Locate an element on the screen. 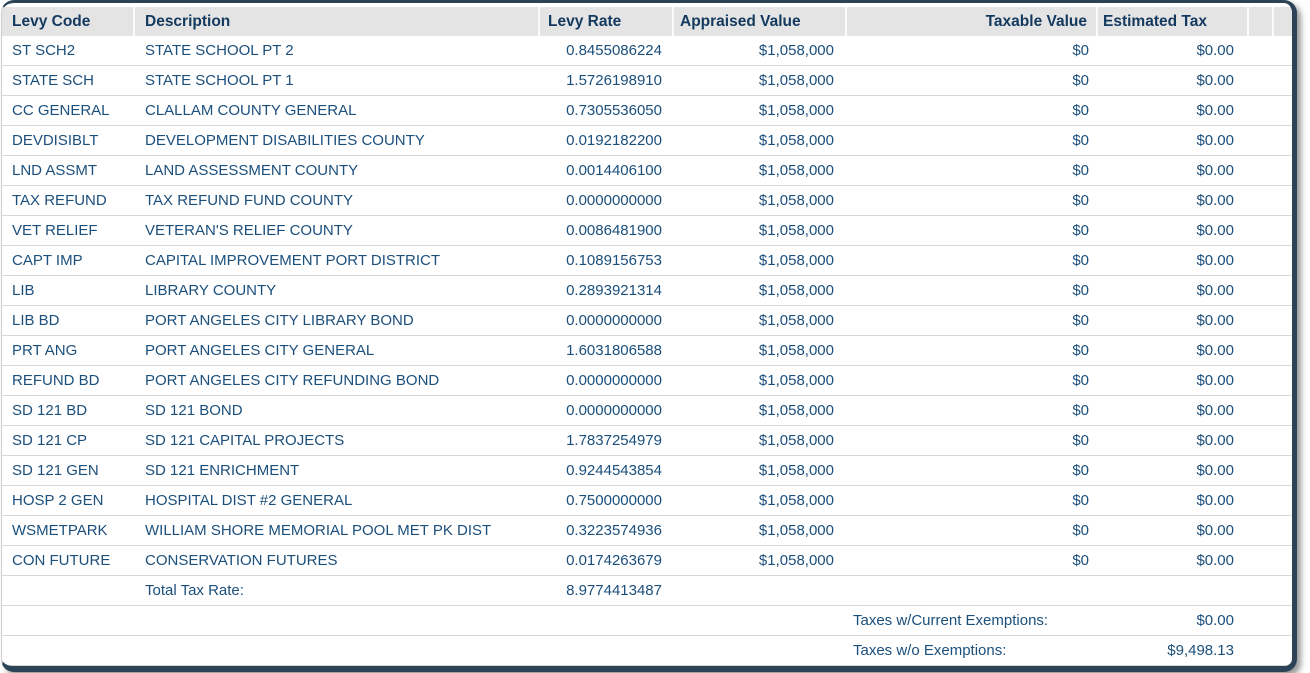  column-header-taxable-value: Taxable Value is located at coordinates (972, 21).